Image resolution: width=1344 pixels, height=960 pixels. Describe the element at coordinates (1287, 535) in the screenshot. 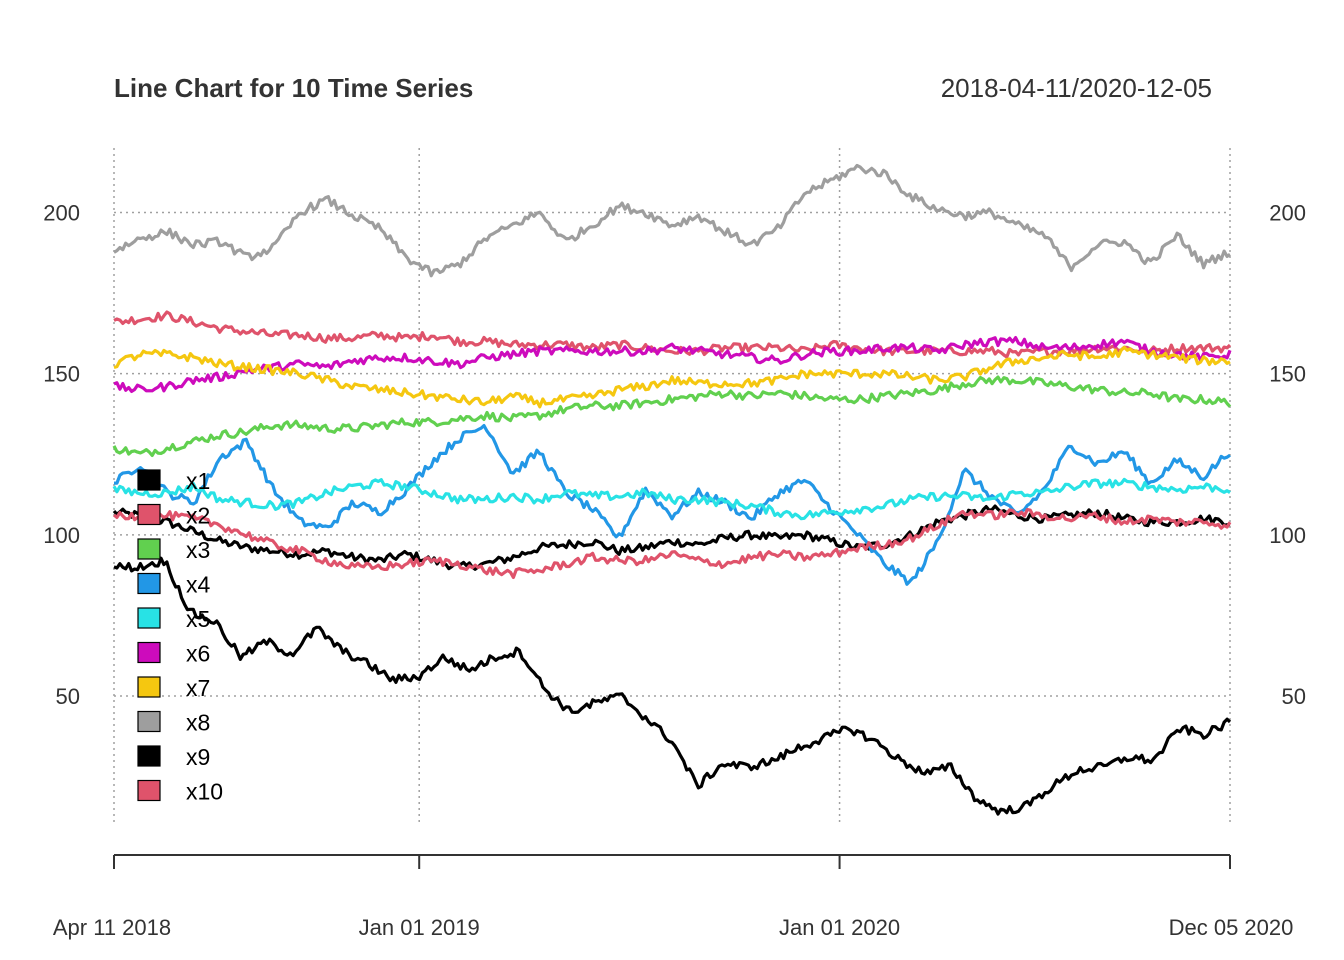

I see `y-tick-label-right: 100` at that location.